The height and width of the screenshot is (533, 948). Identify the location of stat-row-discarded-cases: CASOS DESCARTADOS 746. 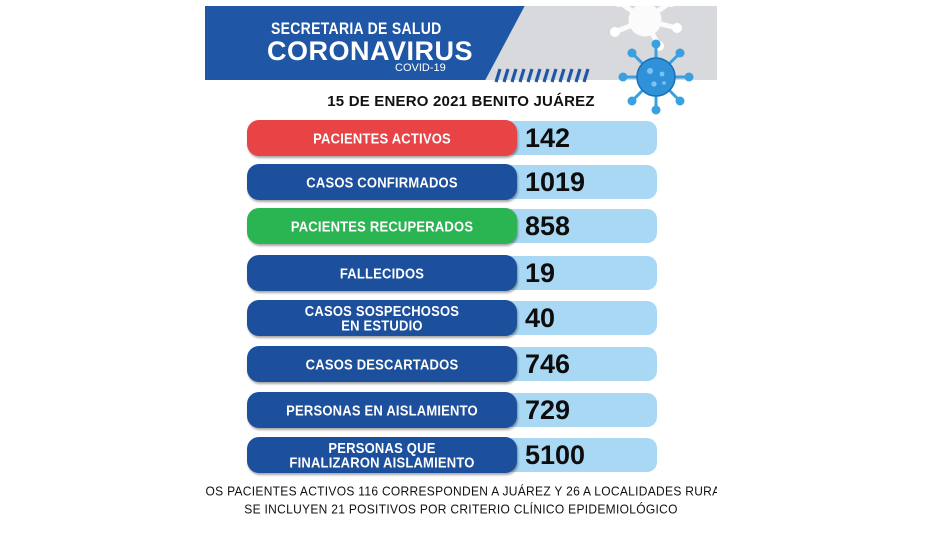
(452, 364).